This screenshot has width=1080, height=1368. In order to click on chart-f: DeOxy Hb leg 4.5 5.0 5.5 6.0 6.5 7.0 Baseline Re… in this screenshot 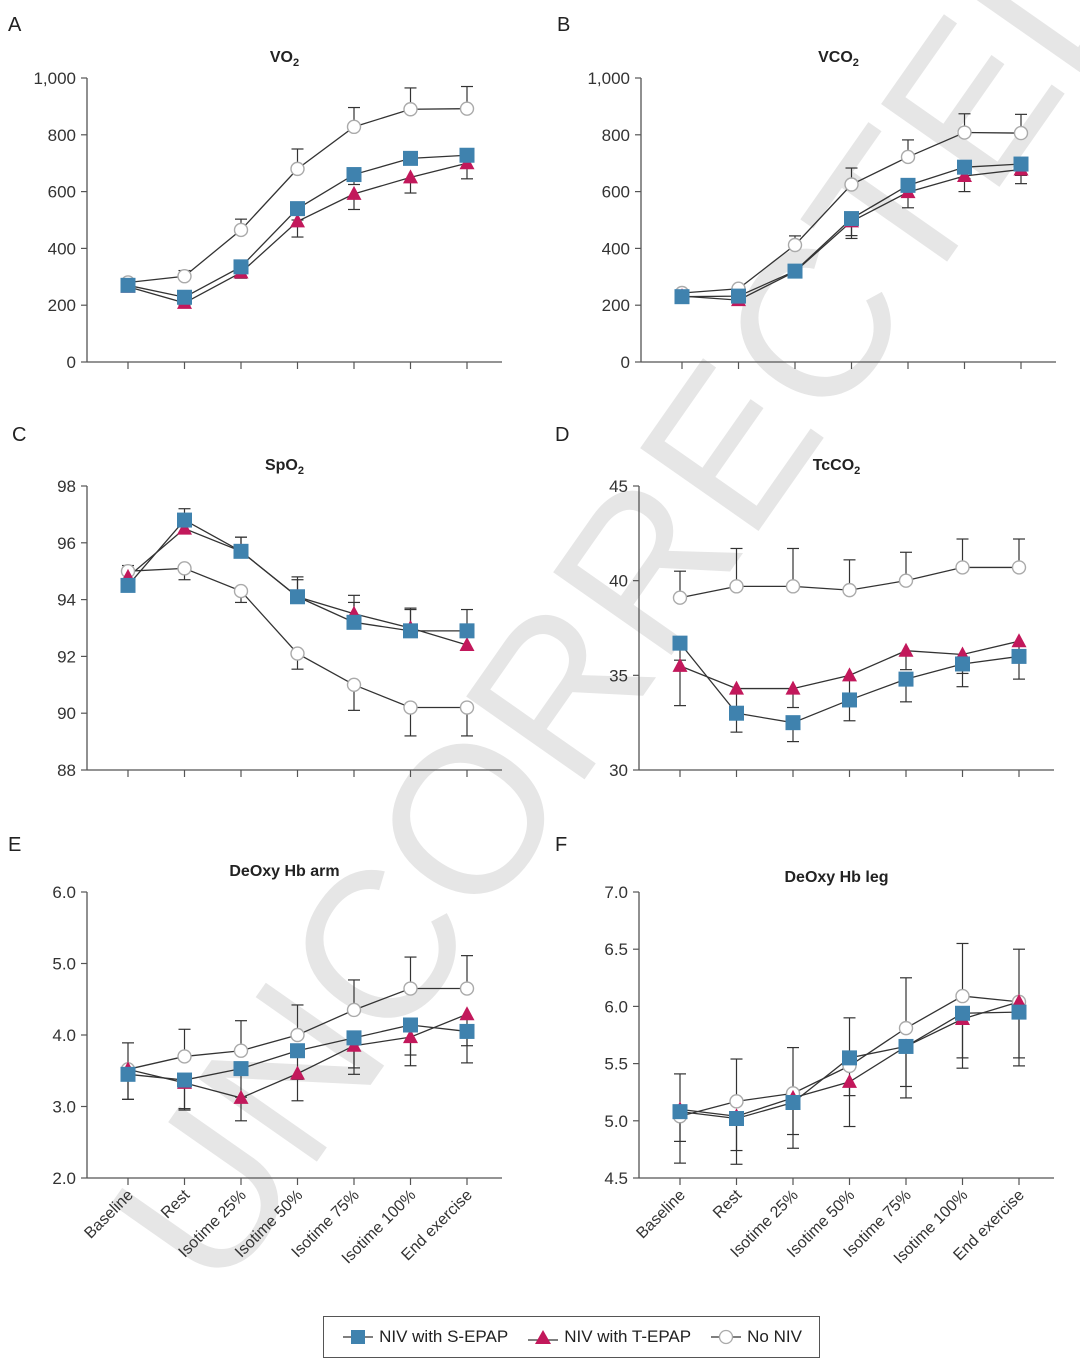, I will do `click(829, 1068)`.